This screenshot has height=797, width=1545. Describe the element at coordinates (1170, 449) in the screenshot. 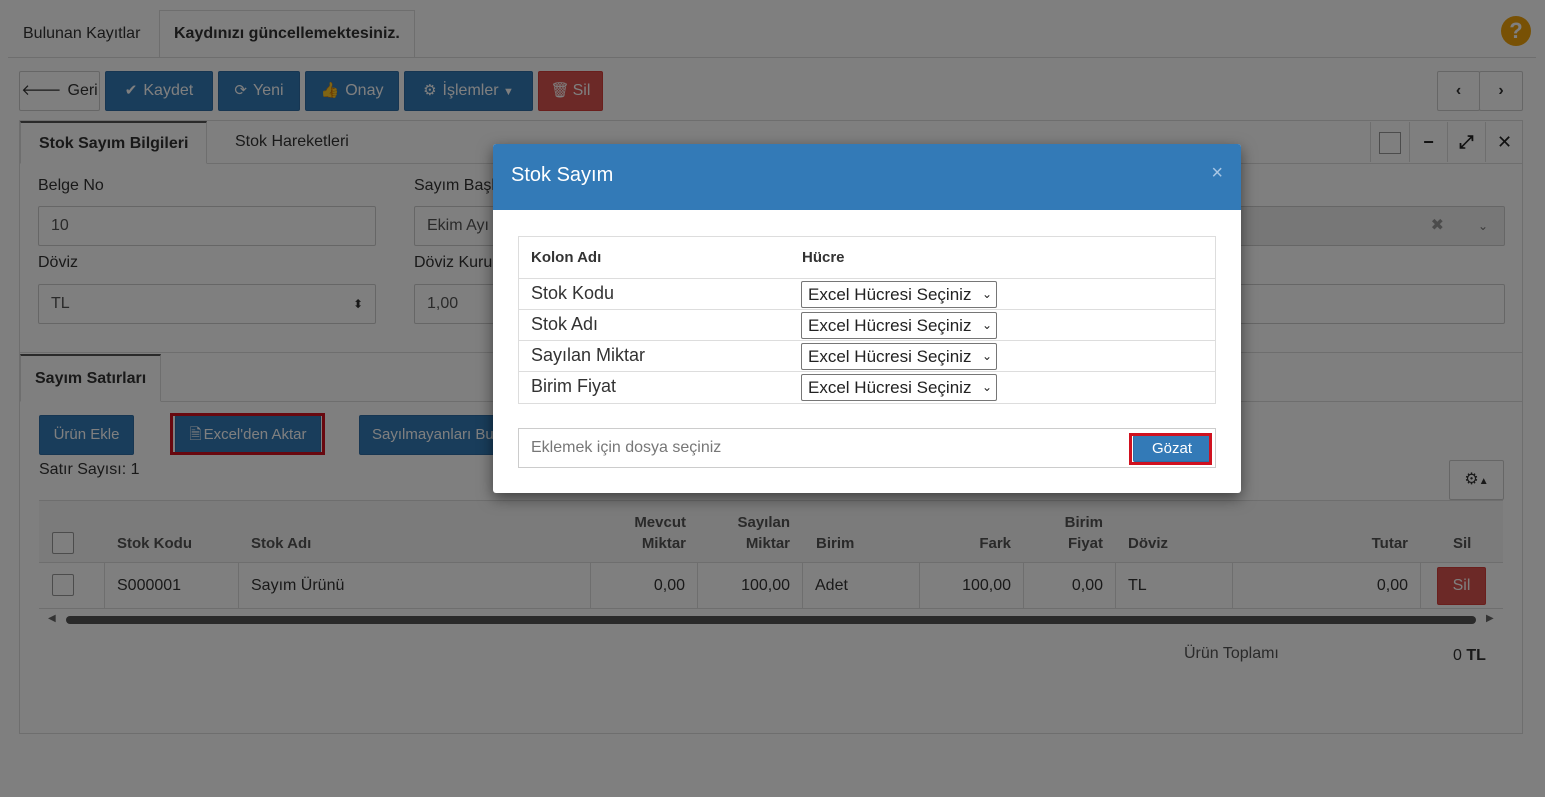

I see `browse-highlight` at that location.